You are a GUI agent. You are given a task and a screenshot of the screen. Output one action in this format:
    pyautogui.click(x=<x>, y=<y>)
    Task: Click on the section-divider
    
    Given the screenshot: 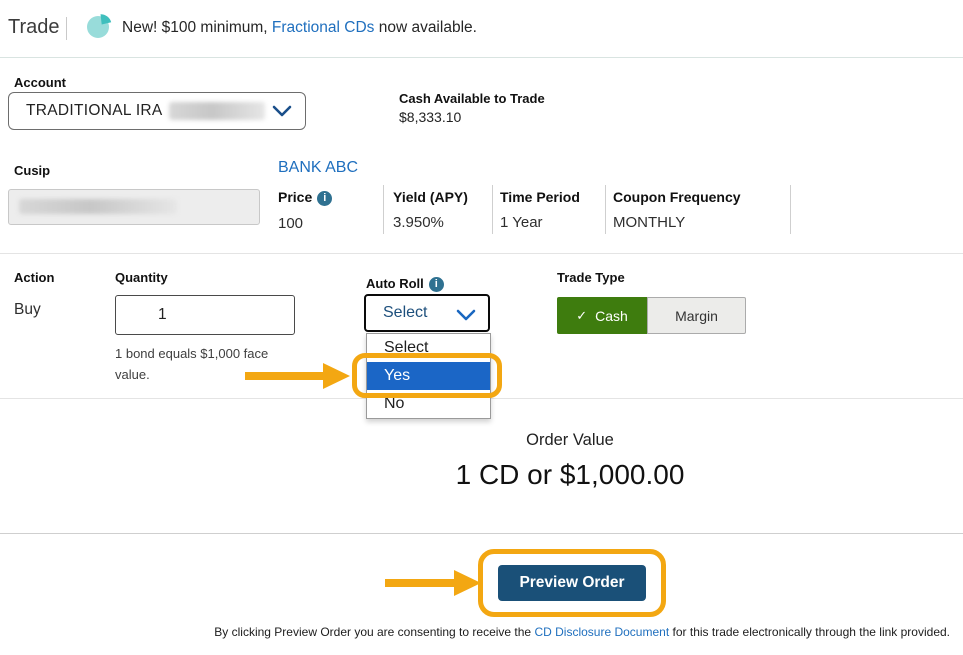 What is the action you would take?
    pyautogui.click(x=481, y=253)
    